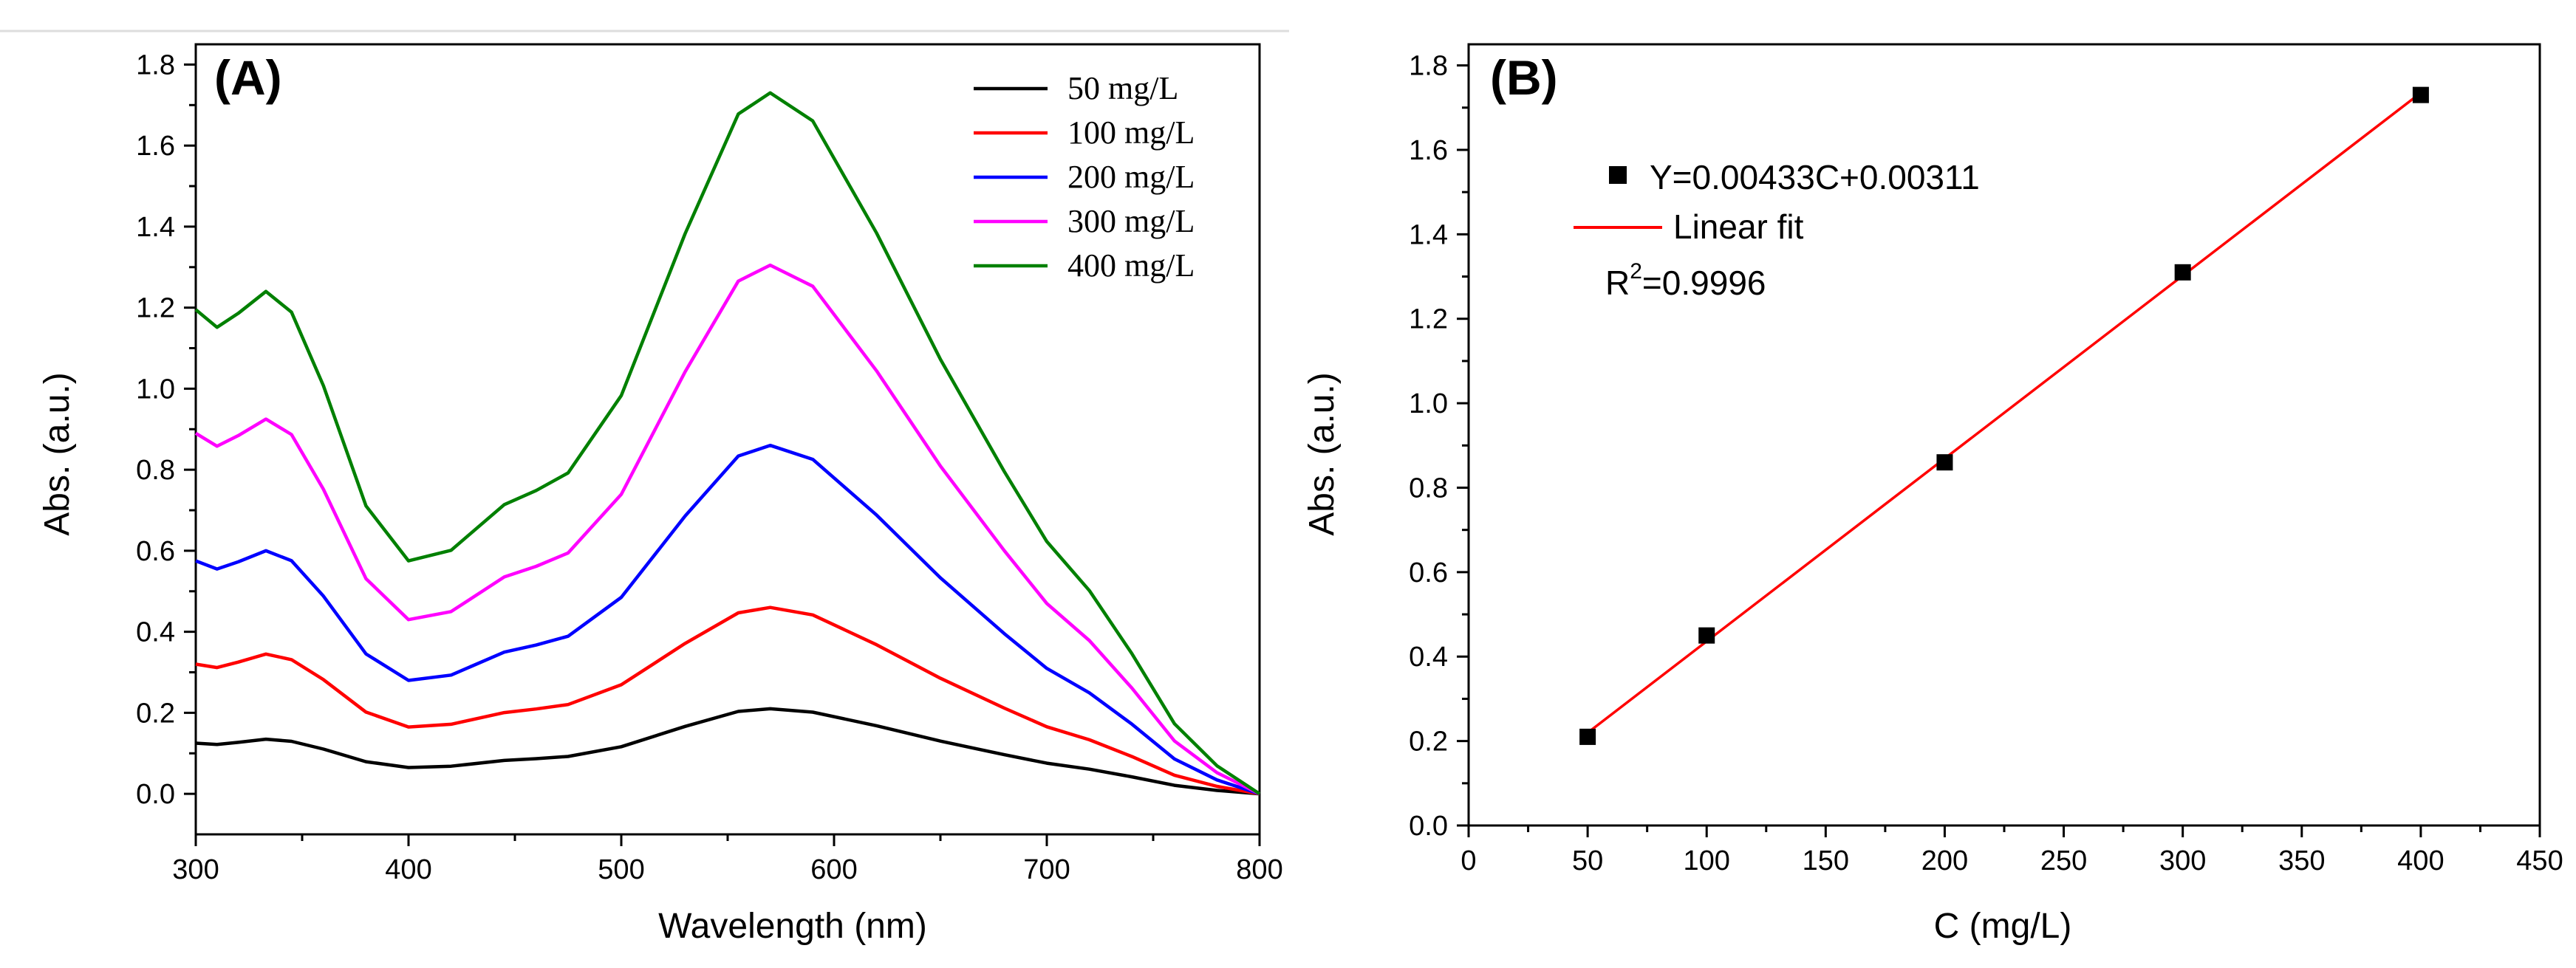 This screenshot has width=2576, height=968. I want to click on a-y-tick-label: 0.6, so click(155, 551).